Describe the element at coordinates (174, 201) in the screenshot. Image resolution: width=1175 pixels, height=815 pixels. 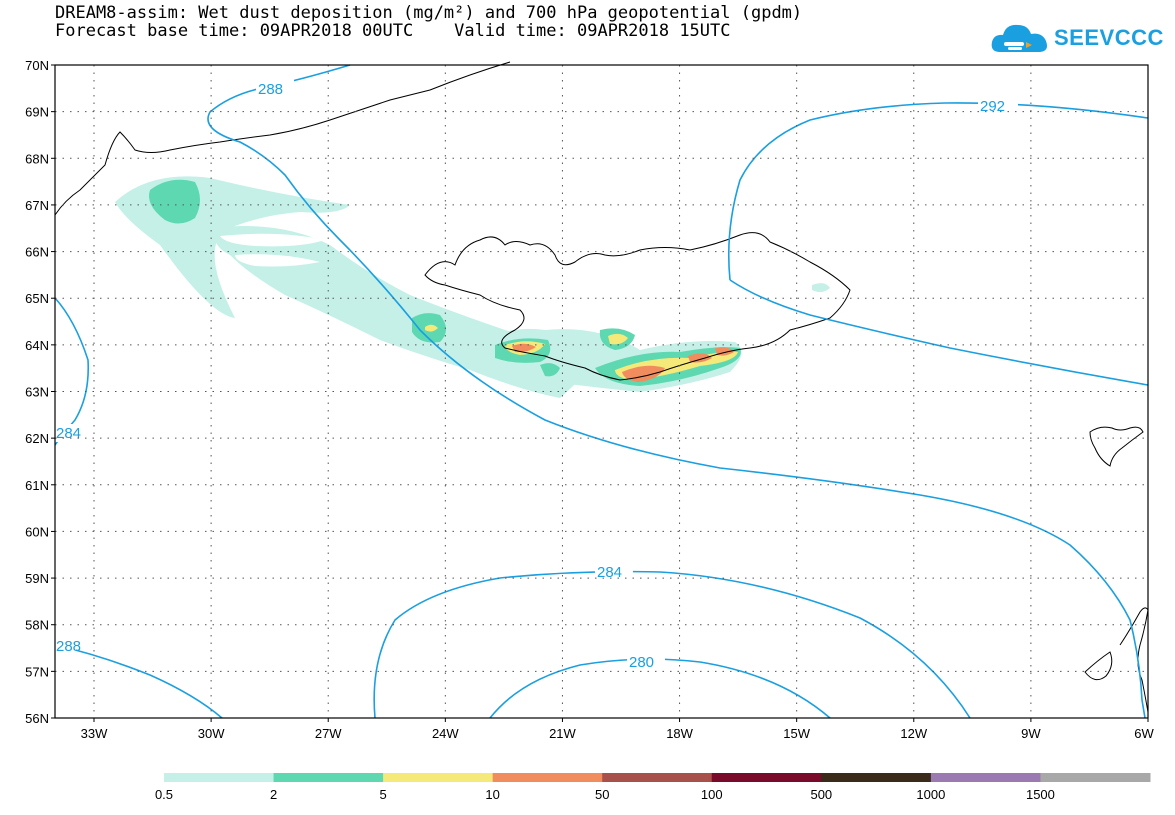
I see `dust-level2-nw` at that location.